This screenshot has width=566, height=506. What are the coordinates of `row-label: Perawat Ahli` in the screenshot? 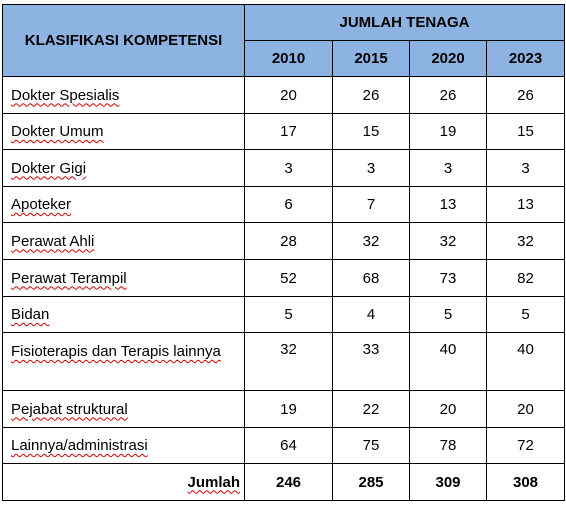 It's located at (53, 241).